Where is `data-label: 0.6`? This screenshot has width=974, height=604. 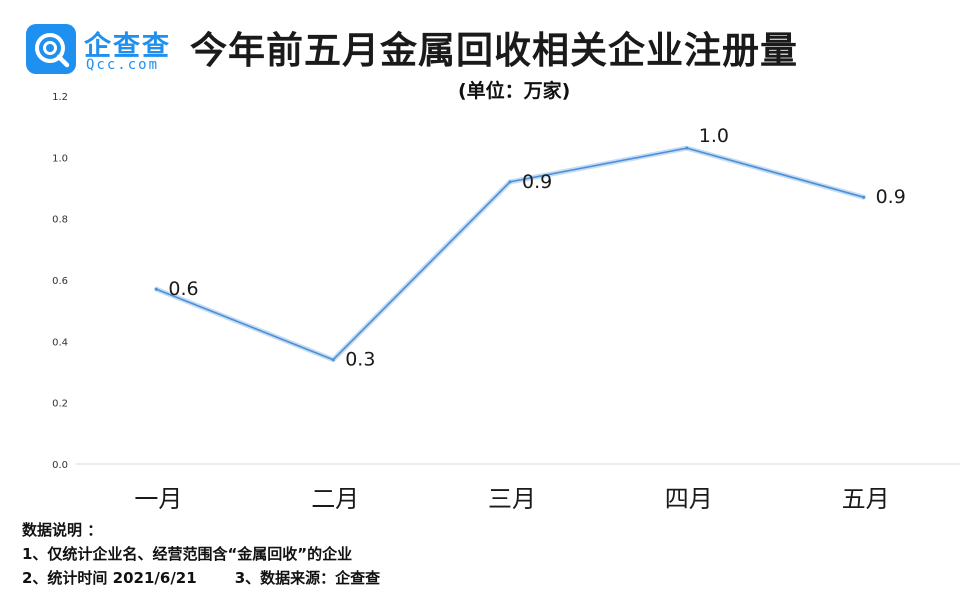
data-label: 0.6 is located at coordinates (183, 289).